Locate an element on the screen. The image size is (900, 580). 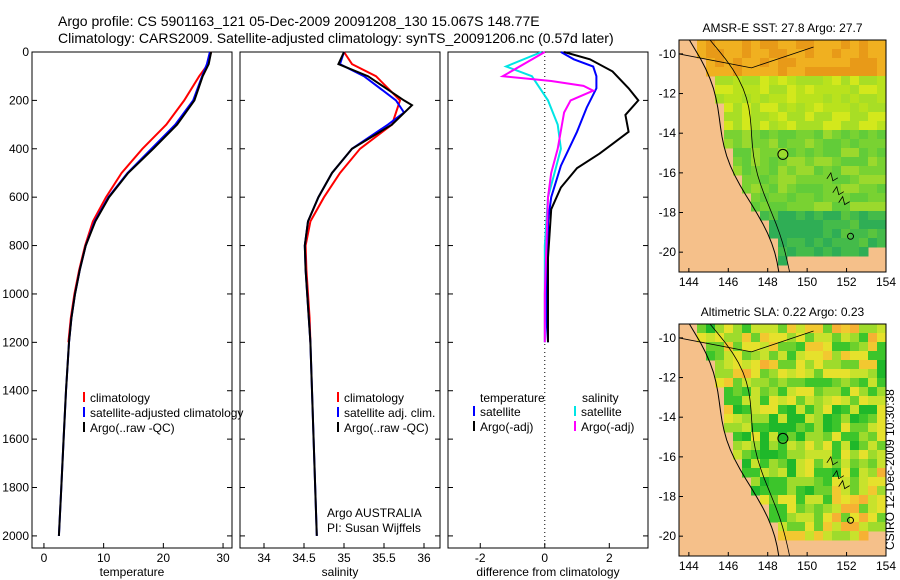
sla_map-profile-marker is located at coordinates (783, 438).